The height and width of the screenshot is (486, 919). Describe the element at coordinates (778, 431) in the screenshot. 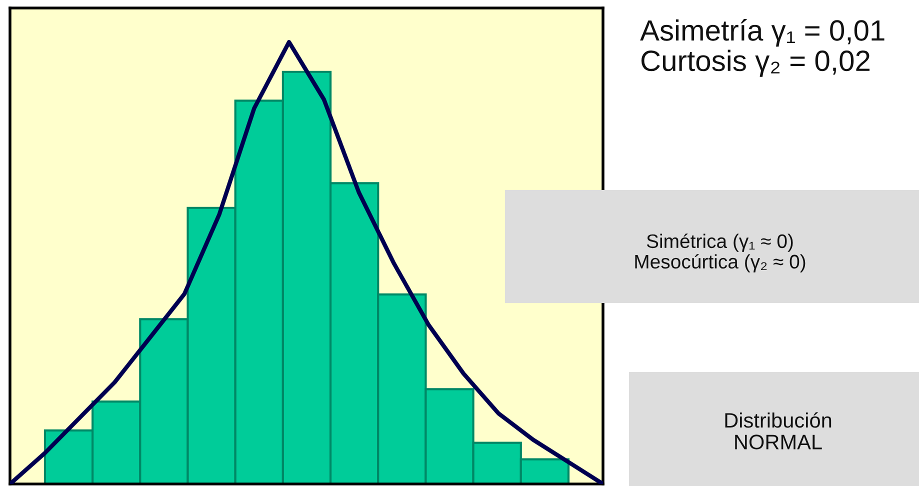

I see `text: Distribución NORMAL` at that location.